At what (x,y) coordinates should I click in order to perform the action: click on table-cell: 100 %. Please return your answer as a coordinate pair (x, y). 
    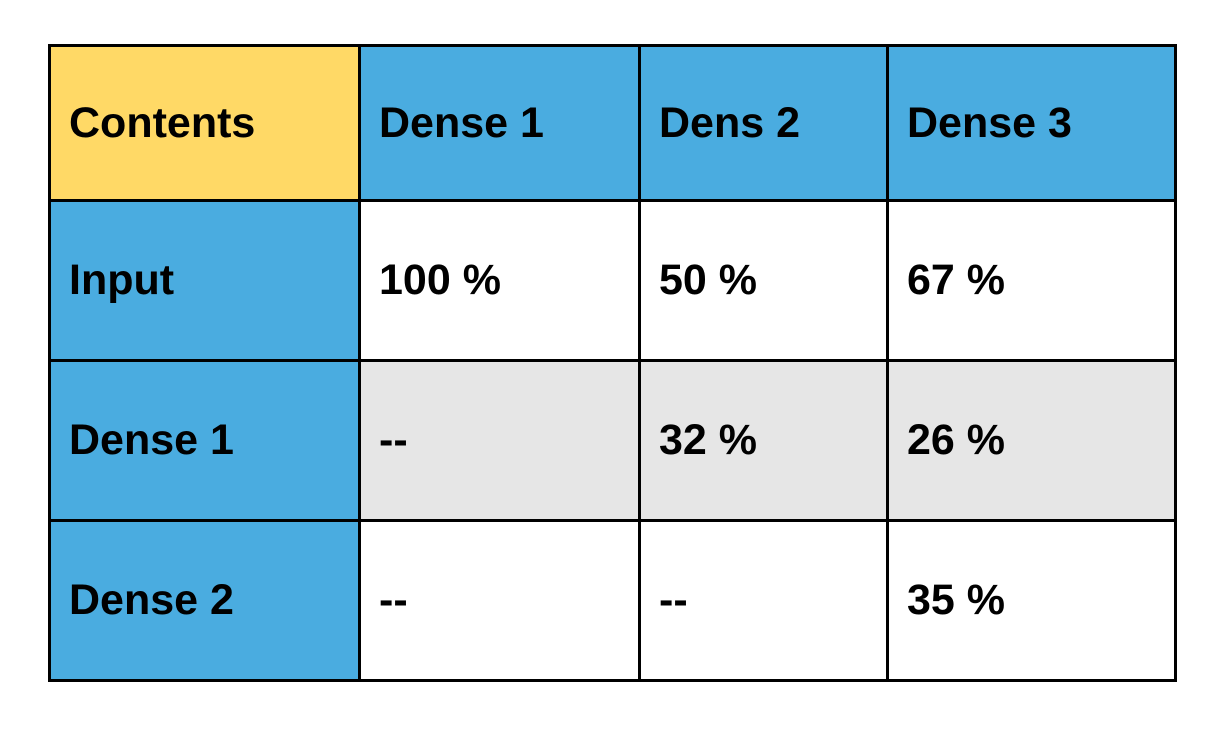
    Looking at the image, I should click on (499, 280).